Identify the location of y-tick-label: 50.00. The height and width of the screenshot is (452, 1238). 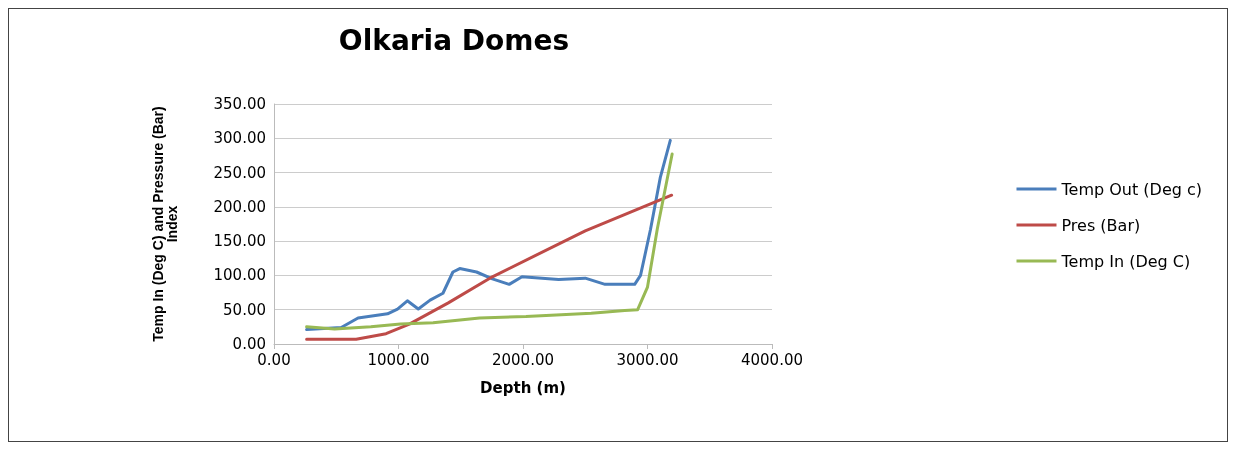
(244, 309).